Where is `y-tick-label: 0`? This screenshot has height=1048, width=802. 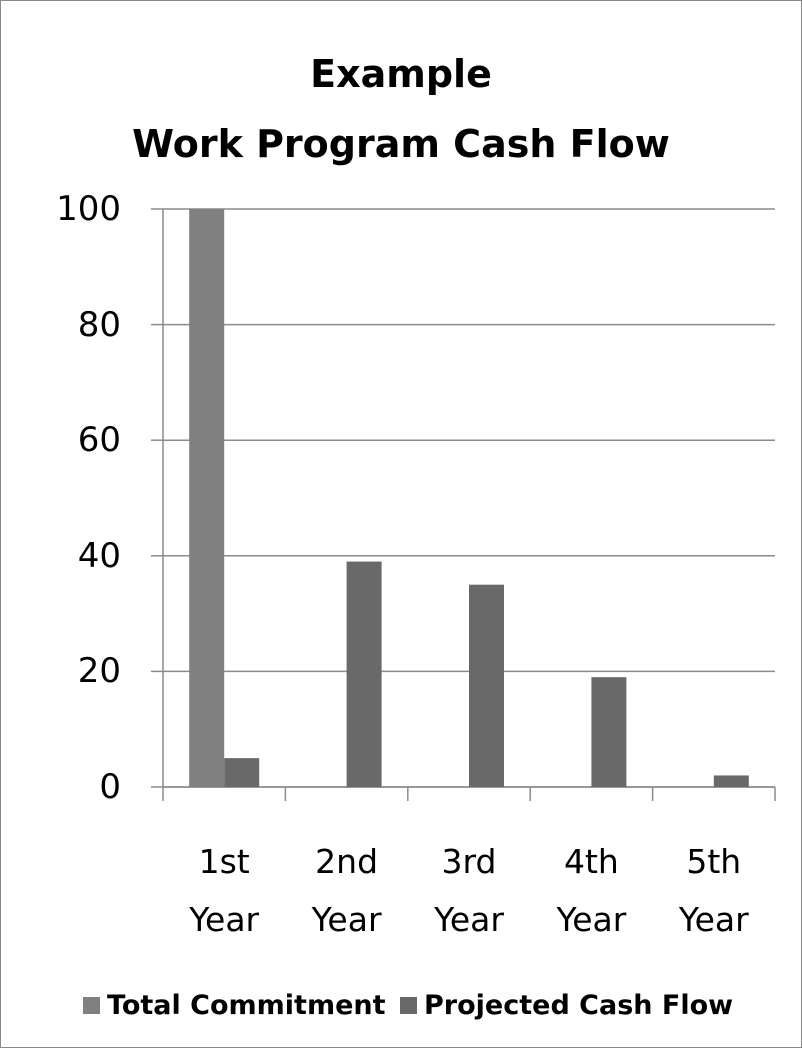 y-tick-label: 0 is located at coordinates (110, 787).